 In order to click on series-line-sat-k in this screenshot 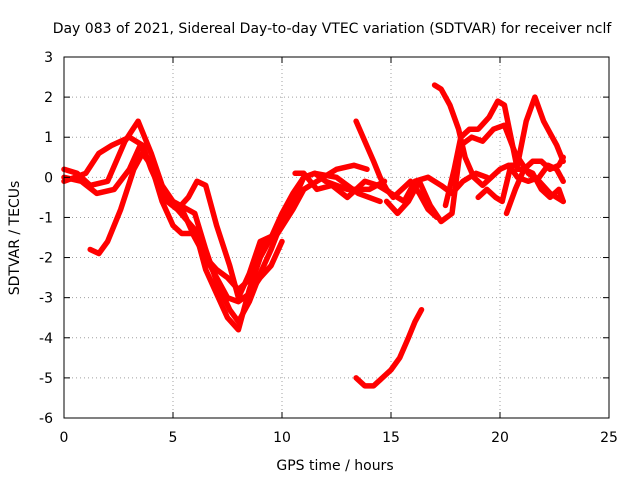, I will do `click(504, 153)`.